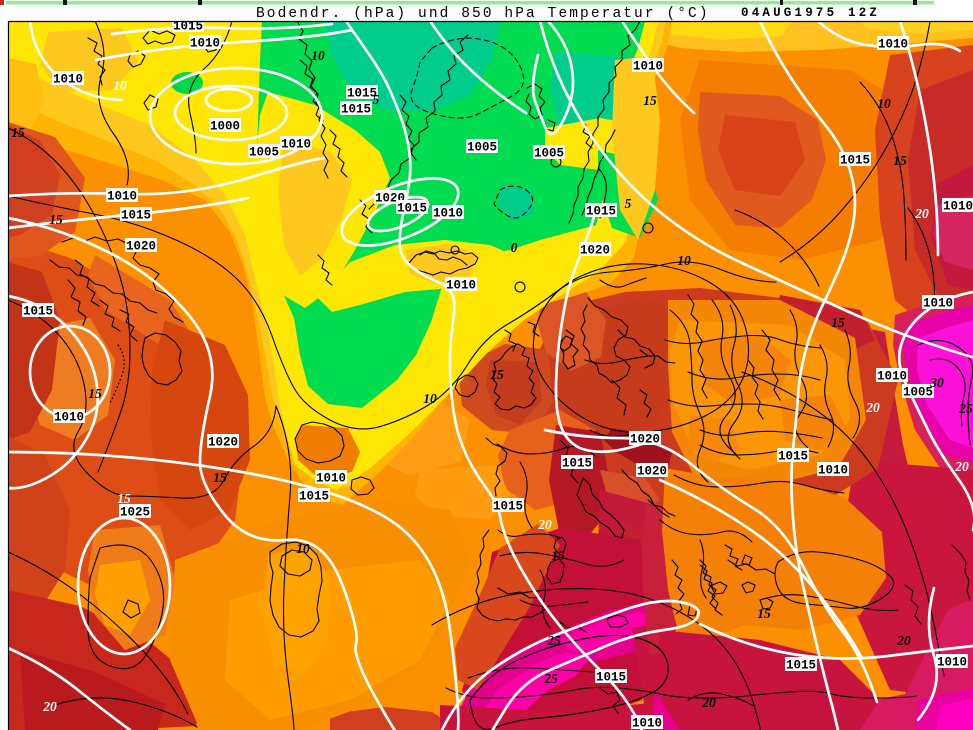 The image size is (973, 730). What do you see at coordinates (135, 513) in the screenshot?
I see `svg-text: 1025` at bounding box center [135, 513].